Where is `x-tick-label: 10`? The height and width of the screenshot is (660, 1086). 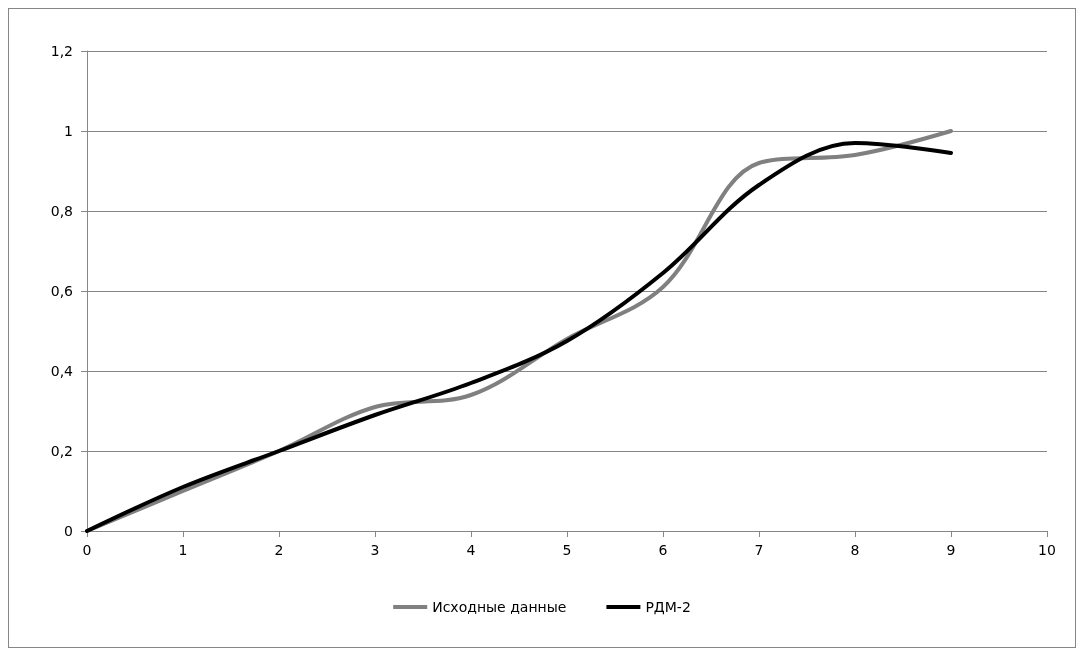
x-tick-label: 10 is located at coordinates (1047, 550).